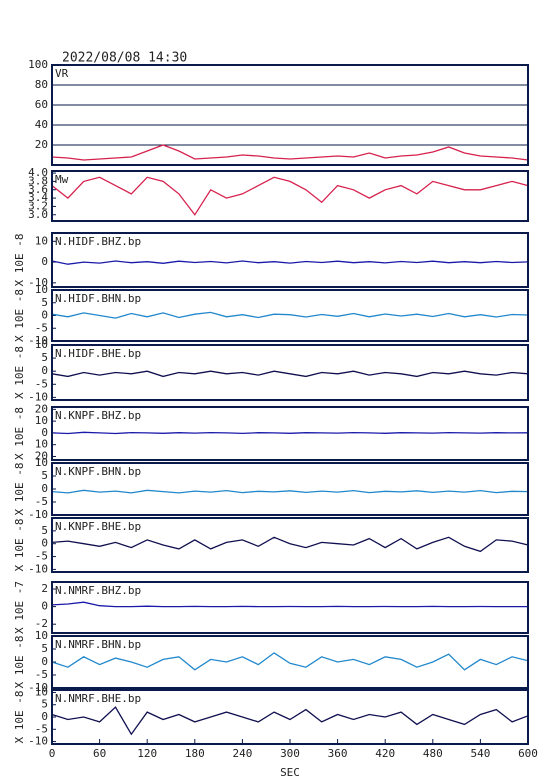  I want to click on panel-title: N.HIDF.BHN.bp, so click(98, 298).